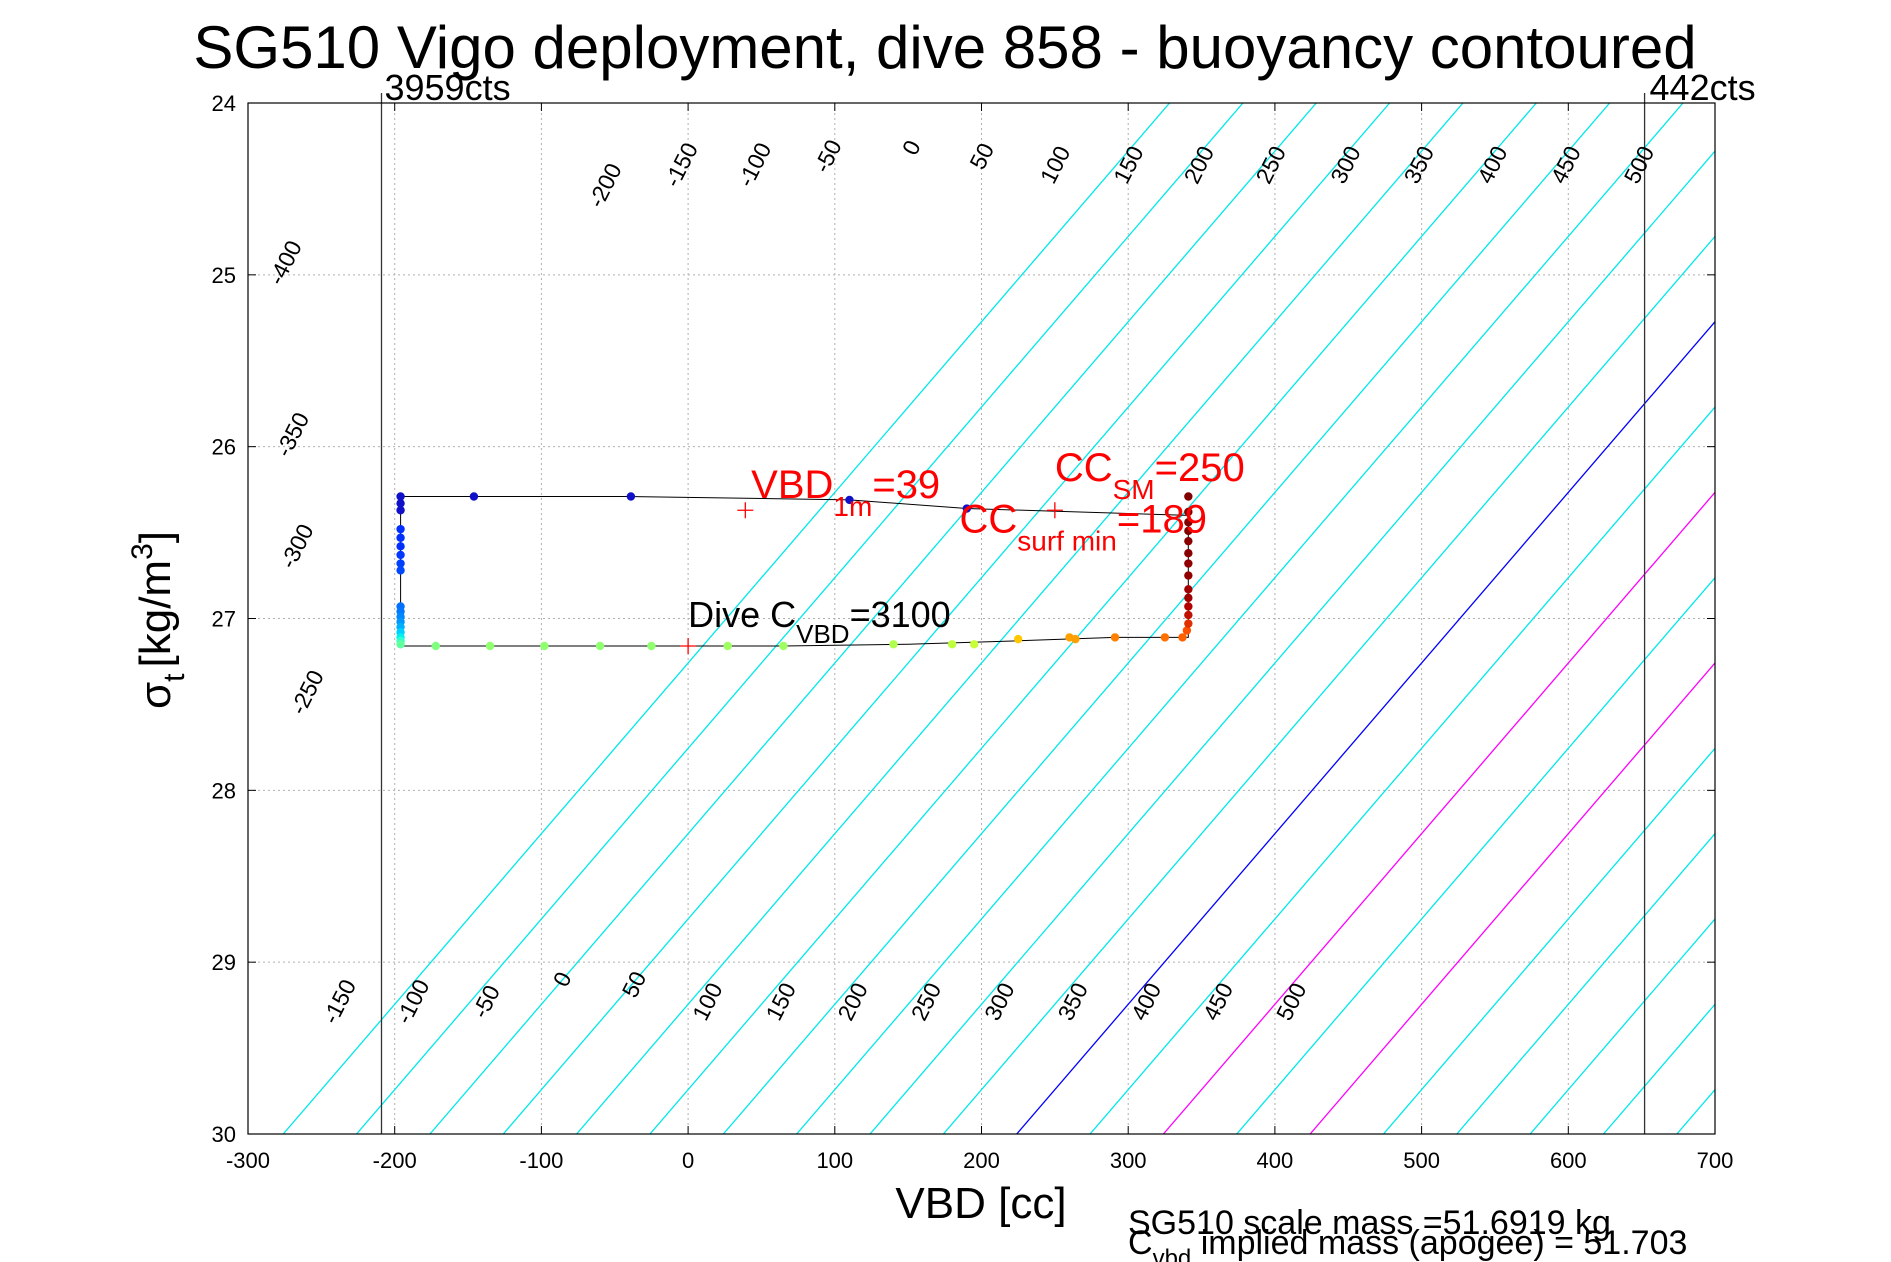 This screenshot has width=1891, height=1262. Describe the element at coordinates (1565, 165) in the screenshot. I see `contour-label: 450` at that location.